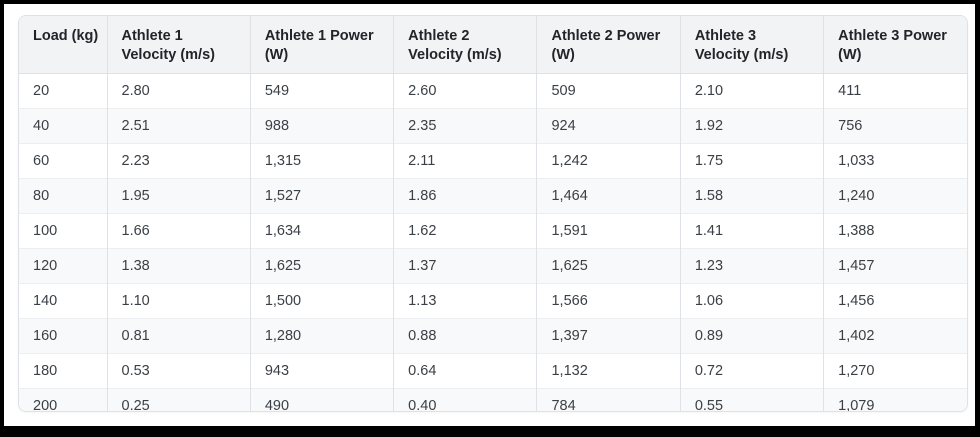  What do you see at coordinates (608, 196) in the screenshot?
I see `cell-a2-power: 1,464` at bounding box center [608, 196].